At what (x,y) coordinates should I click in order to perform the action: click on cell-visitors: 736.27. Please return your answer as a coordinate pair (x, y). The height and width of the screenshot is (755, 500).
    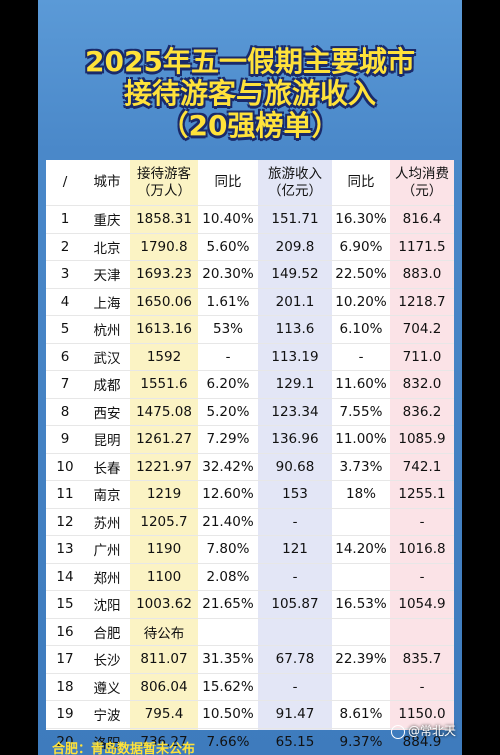
    Looking at the image, I should click on (164, 741).